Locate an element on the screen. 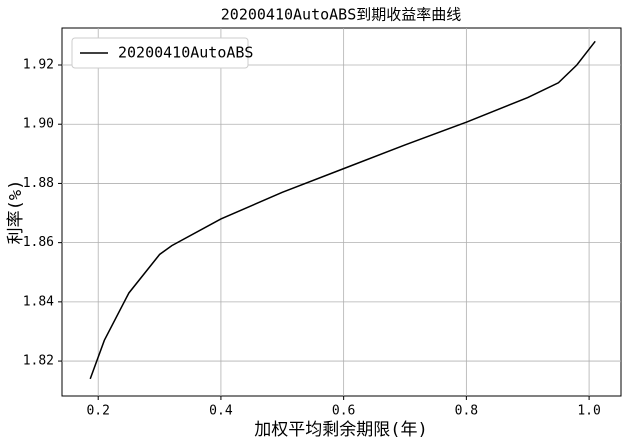 The width and height of the screenshot is (632, 444). x-tick-label: 1.0 is located at coordinates (588, 411).